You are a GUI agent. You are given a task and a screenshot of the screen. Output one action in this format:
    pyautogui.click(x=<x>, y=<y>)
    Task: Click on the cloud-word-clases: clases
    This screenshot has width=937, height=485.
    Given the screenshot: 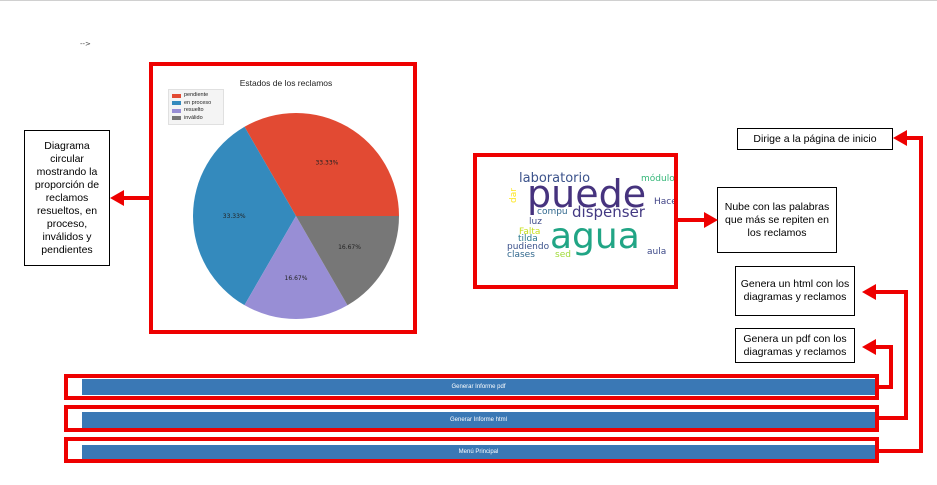 What is the action you would take?
    pyautogui.click(x=521, y=255)
    